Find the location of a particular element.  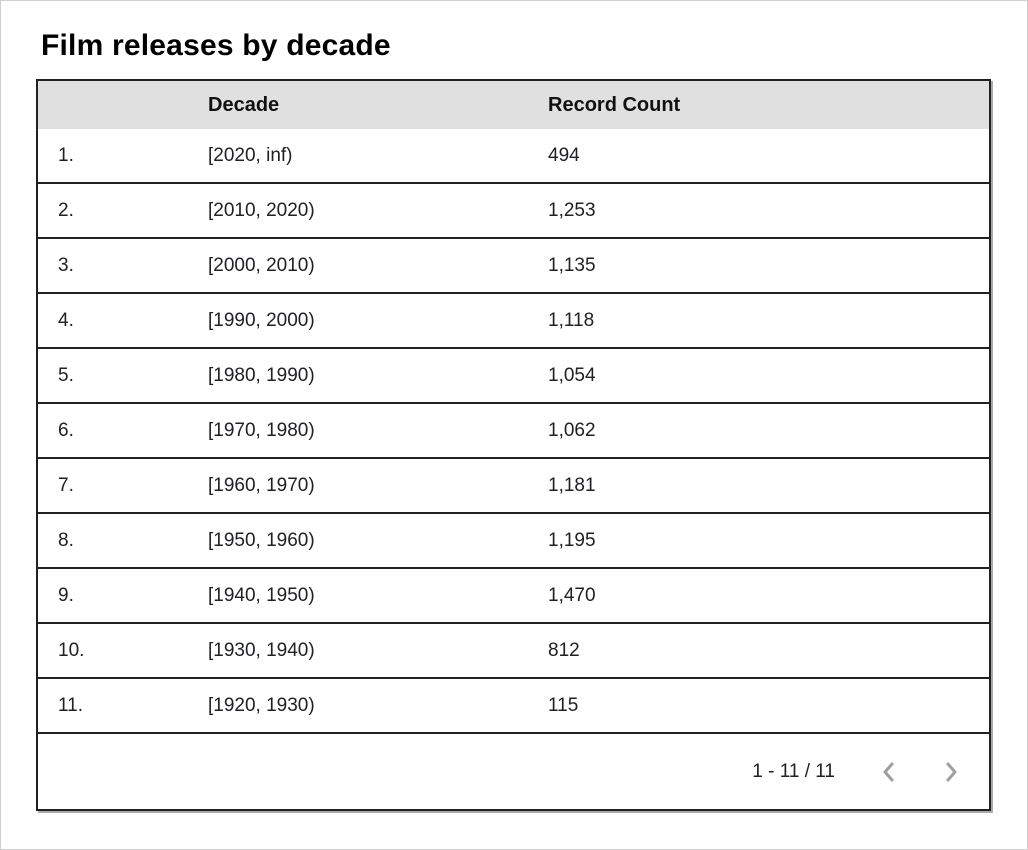

row-index-cell: 11. is located at coordinates (71, 705).